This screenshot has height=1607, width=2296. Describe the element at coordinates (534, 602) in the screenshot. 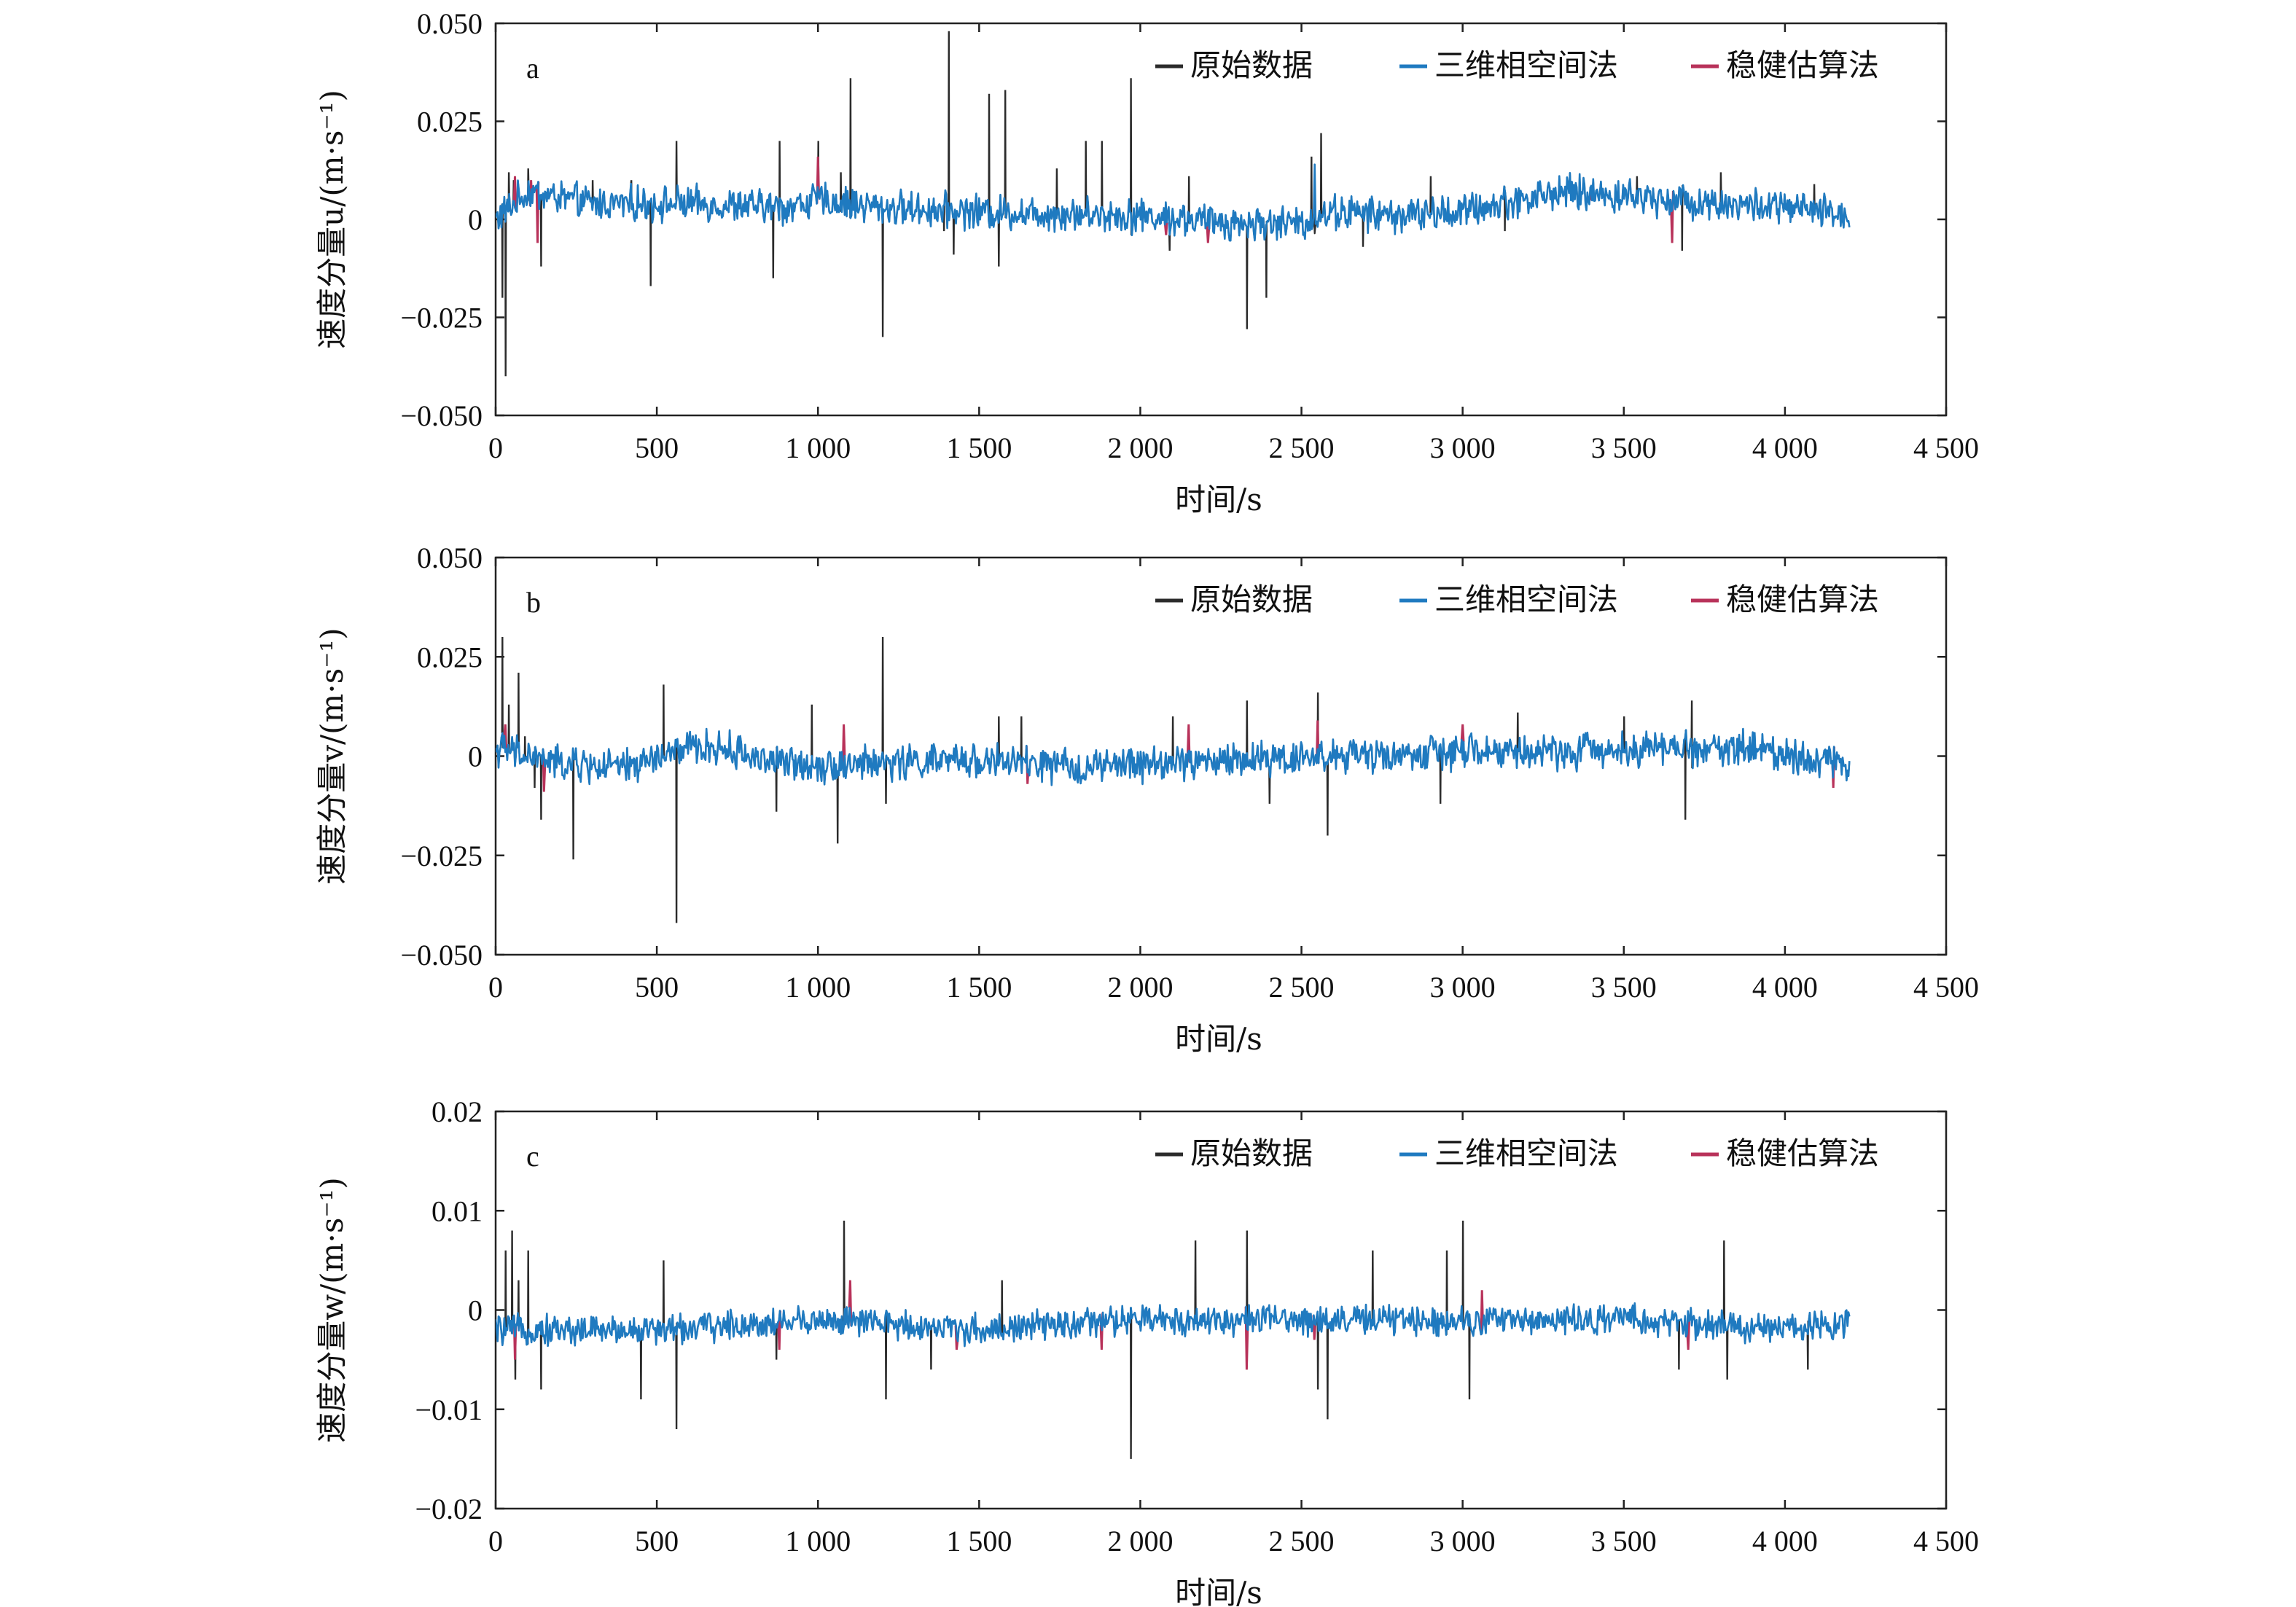

I see `panel-letter: b` at that location.